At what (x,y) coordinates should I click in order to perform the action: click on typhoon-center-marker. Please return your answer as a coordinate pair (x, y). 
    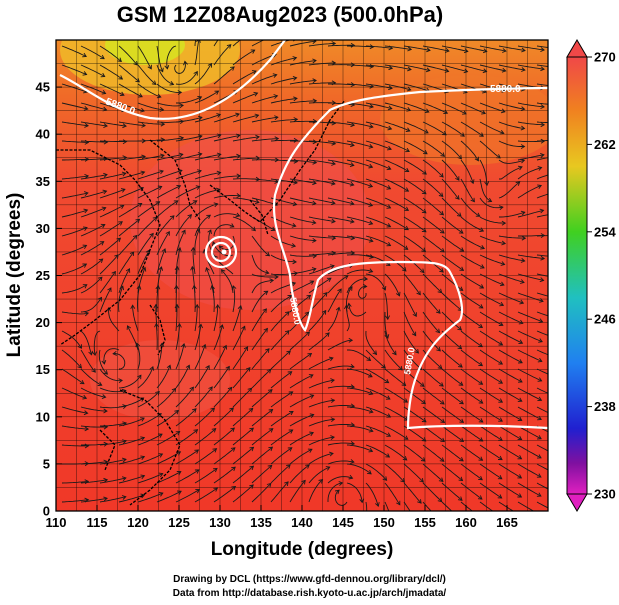
    Looking at the image, I should click on (224, 252).